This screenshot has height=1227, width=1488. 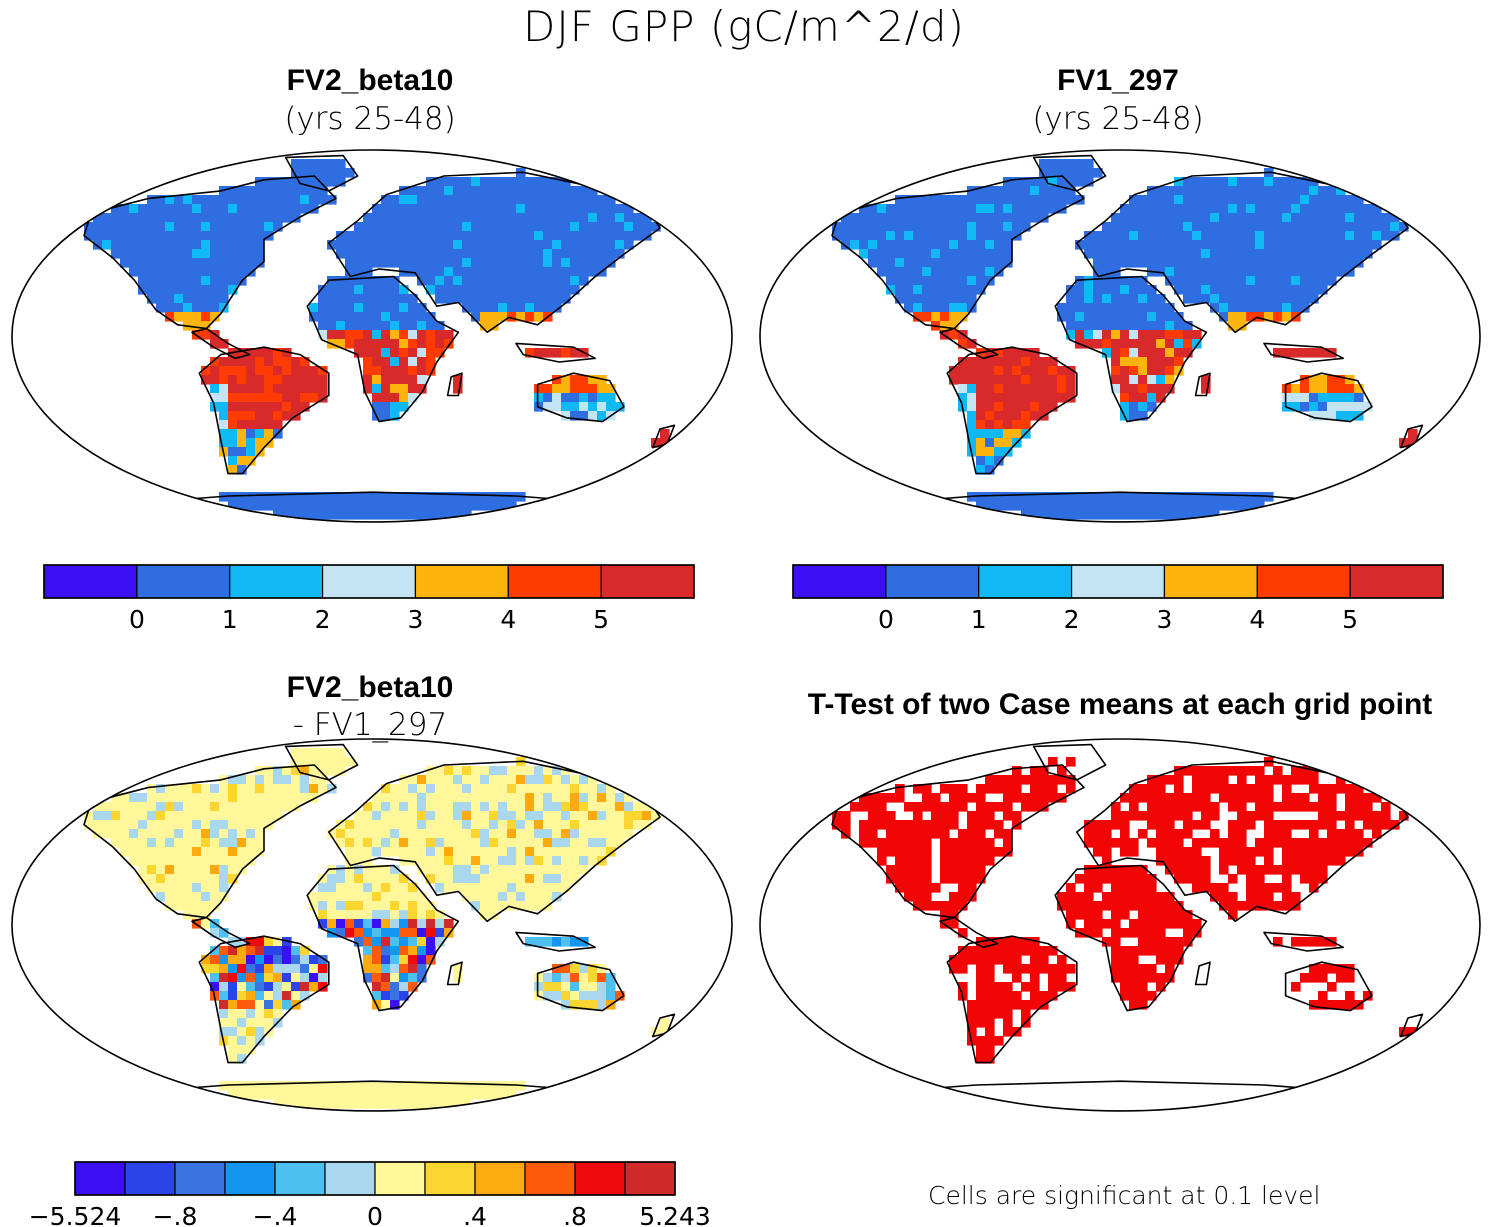 I want to click on panel-title-top-left: FV2_beta10, so click(x=370, y=80).